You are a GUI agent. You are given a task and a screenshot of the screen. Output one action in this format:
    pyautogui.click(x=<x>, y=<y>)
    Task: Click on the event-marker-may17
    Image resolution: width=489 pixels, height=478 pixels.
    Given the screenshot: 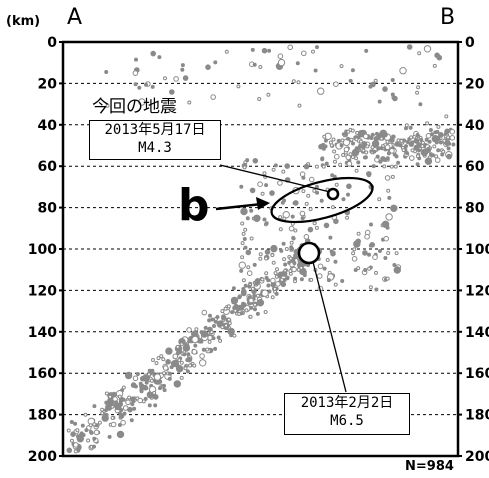 What is the action you would take?
    pyautogui.click(x=333, y=194)
    